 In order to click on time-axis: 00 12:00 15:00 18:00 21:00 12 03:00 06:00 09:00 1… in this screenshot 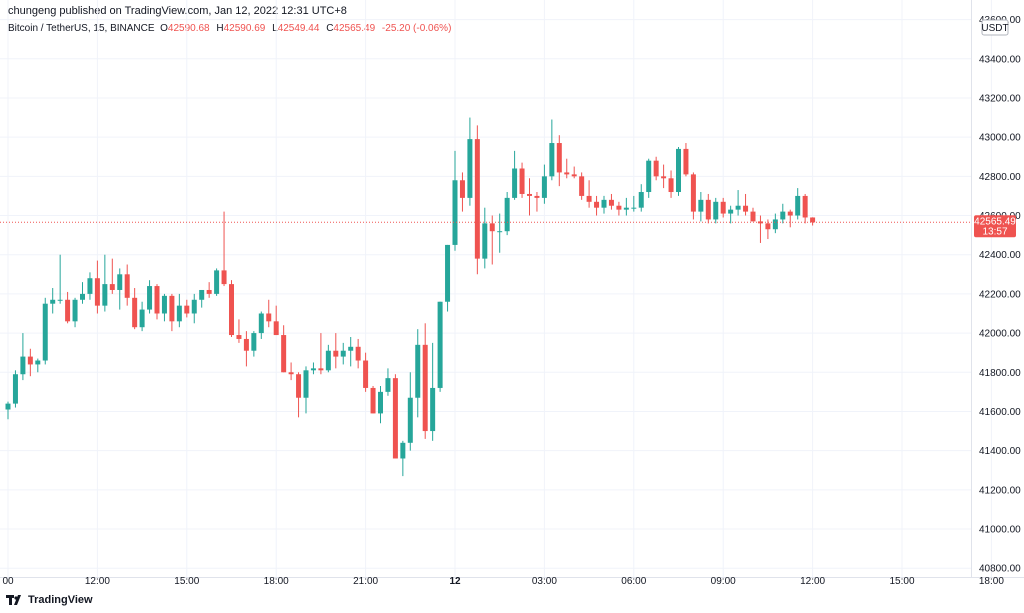, I will do `click(503, 581)`.